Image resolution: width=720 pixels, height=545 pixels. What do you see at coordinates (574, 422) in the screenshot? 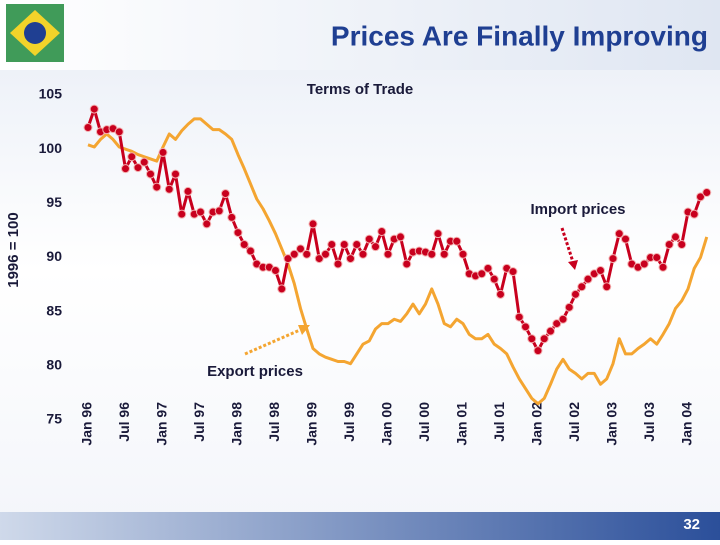
I see `x-tick-label: Jul 02` at bounding box center [574, 422].